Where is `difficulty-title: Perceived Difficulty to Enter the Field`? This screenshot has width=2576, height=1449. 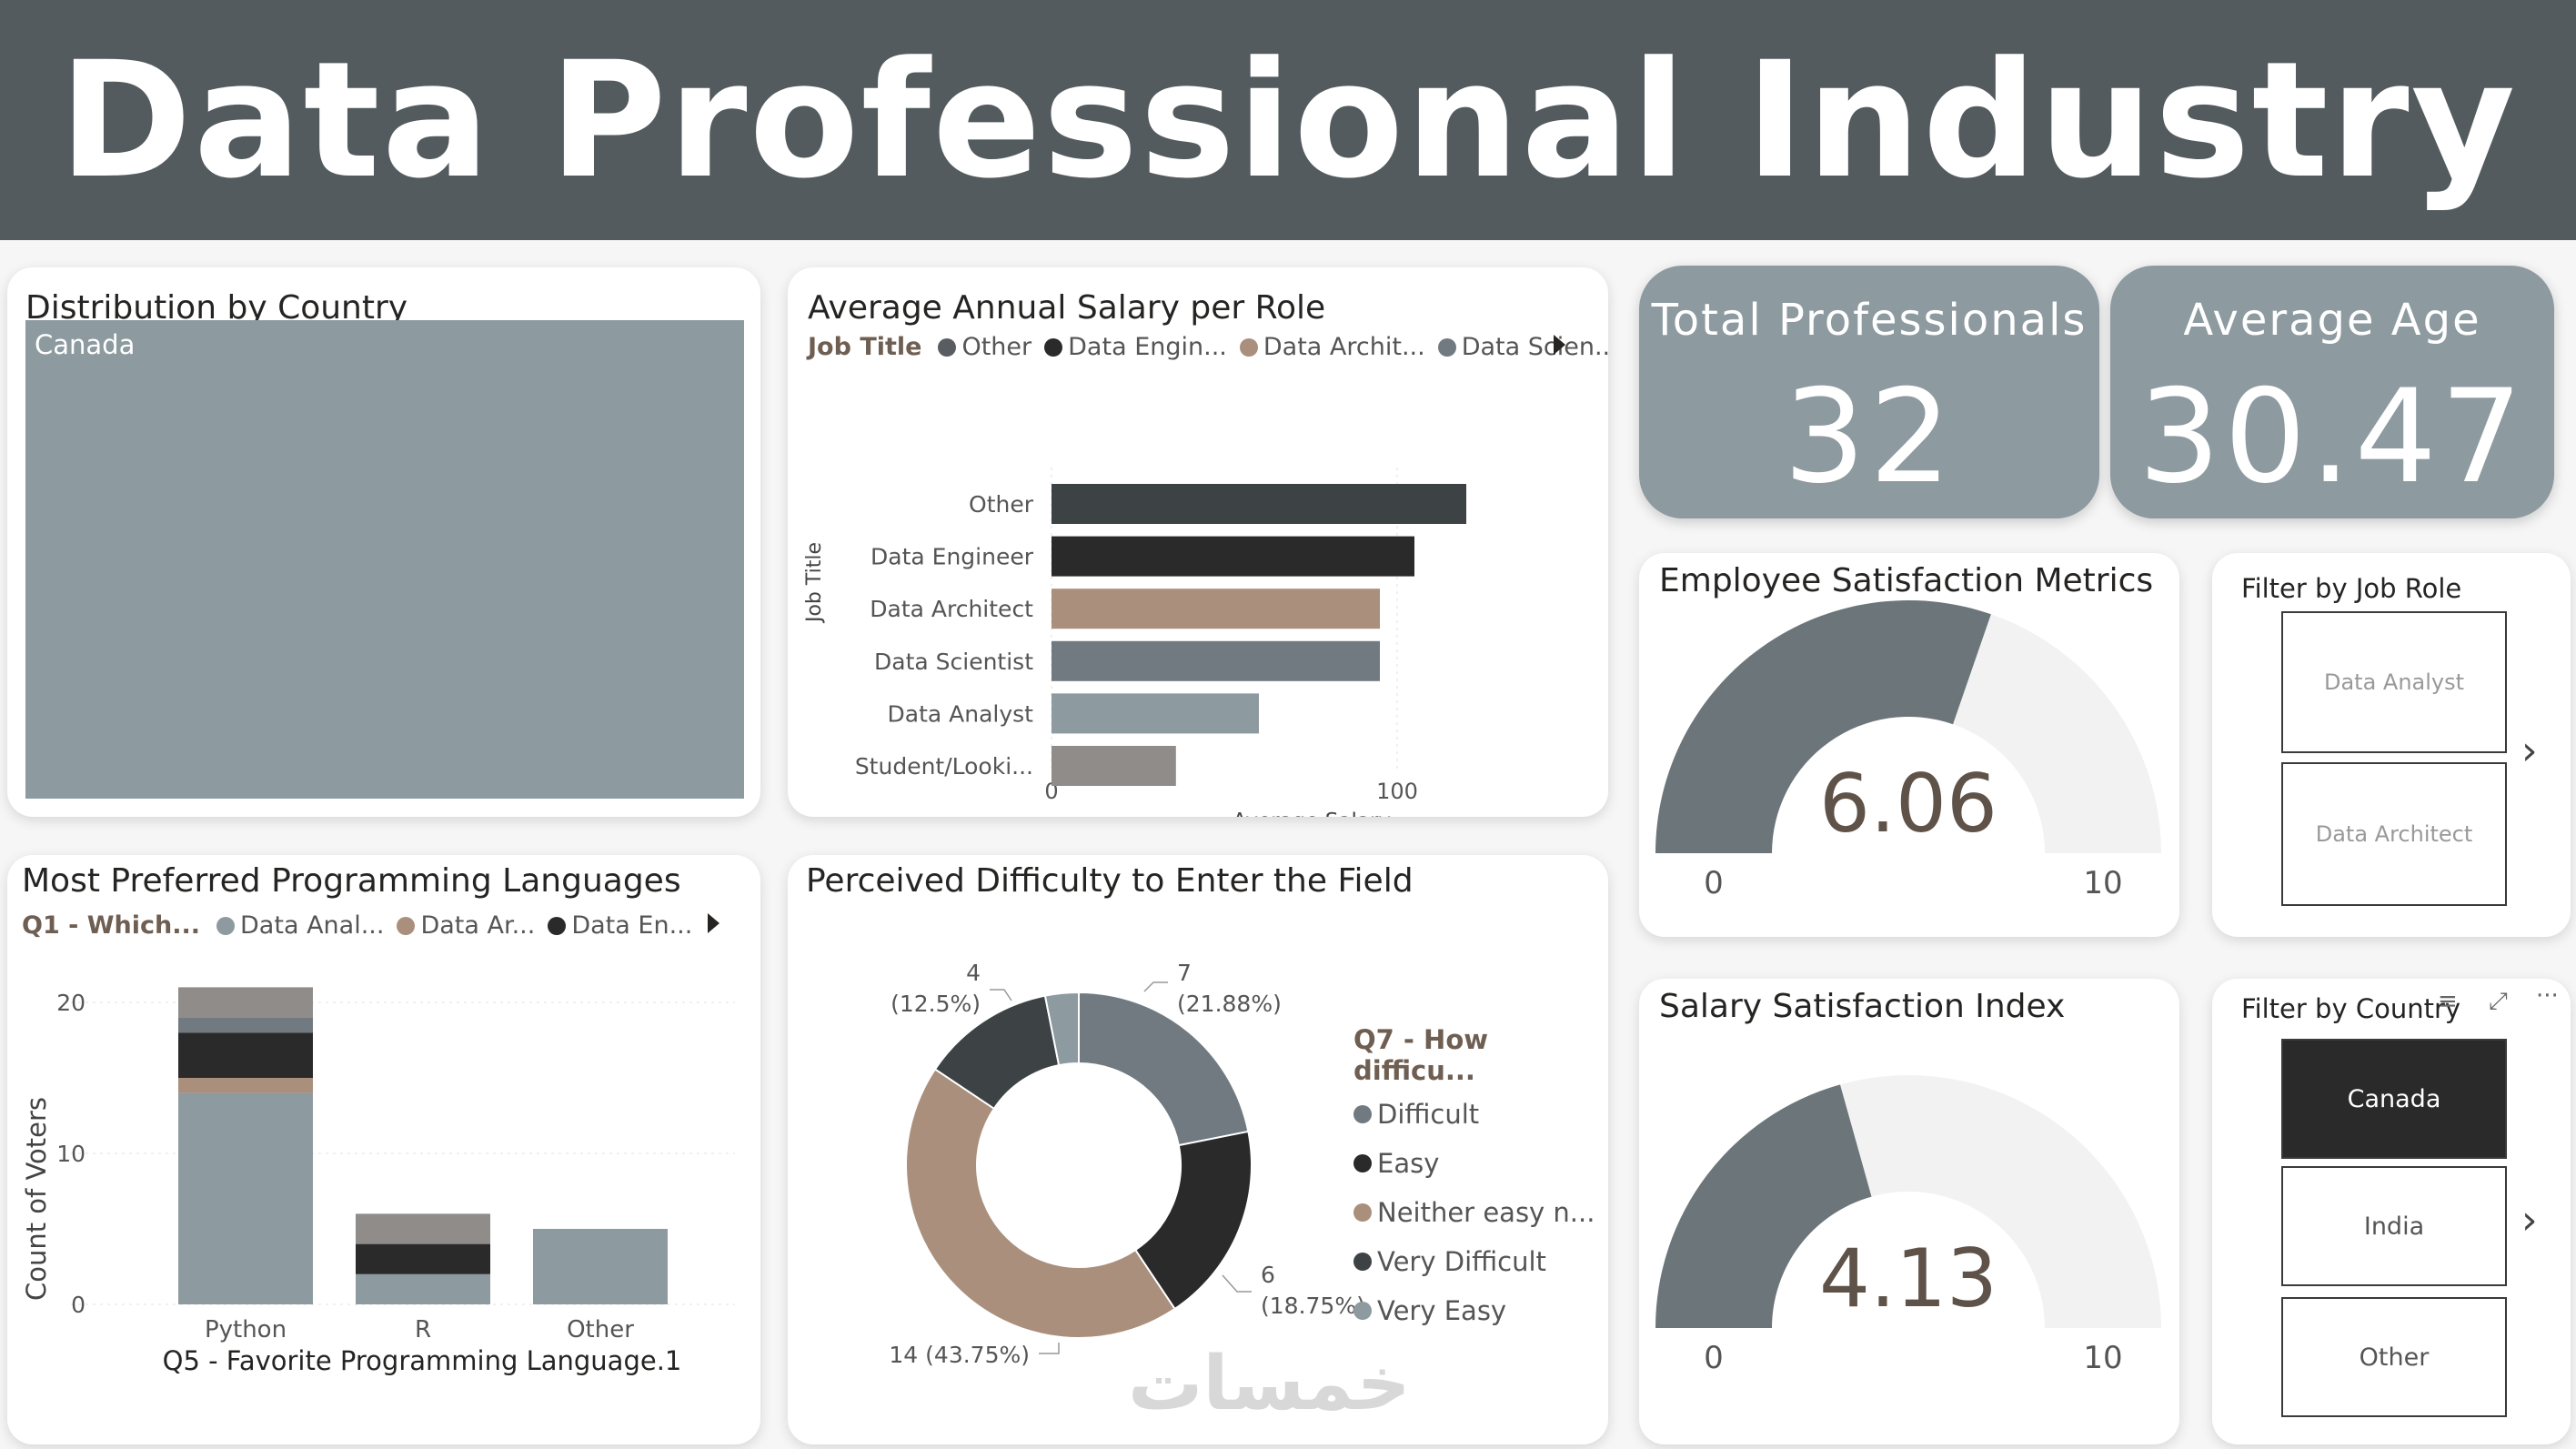
difficulty-title: Perceived Difficulty to Enter the Field is located at coordinates (1110, 881).